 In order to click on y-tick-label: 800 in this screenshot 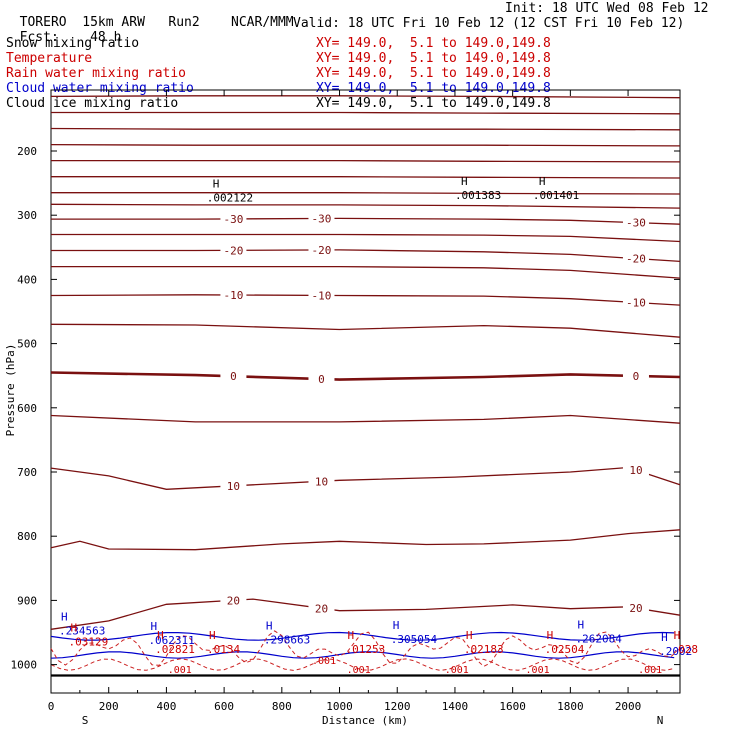, I will do `click(27, 536)`.